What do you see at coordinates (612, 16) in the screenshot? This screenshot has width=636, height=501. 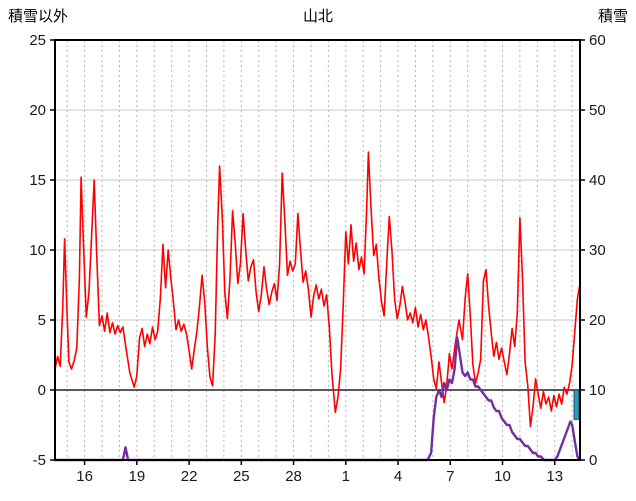 I see `right-axis-title: 積雪` at bounding box center [612, 16].